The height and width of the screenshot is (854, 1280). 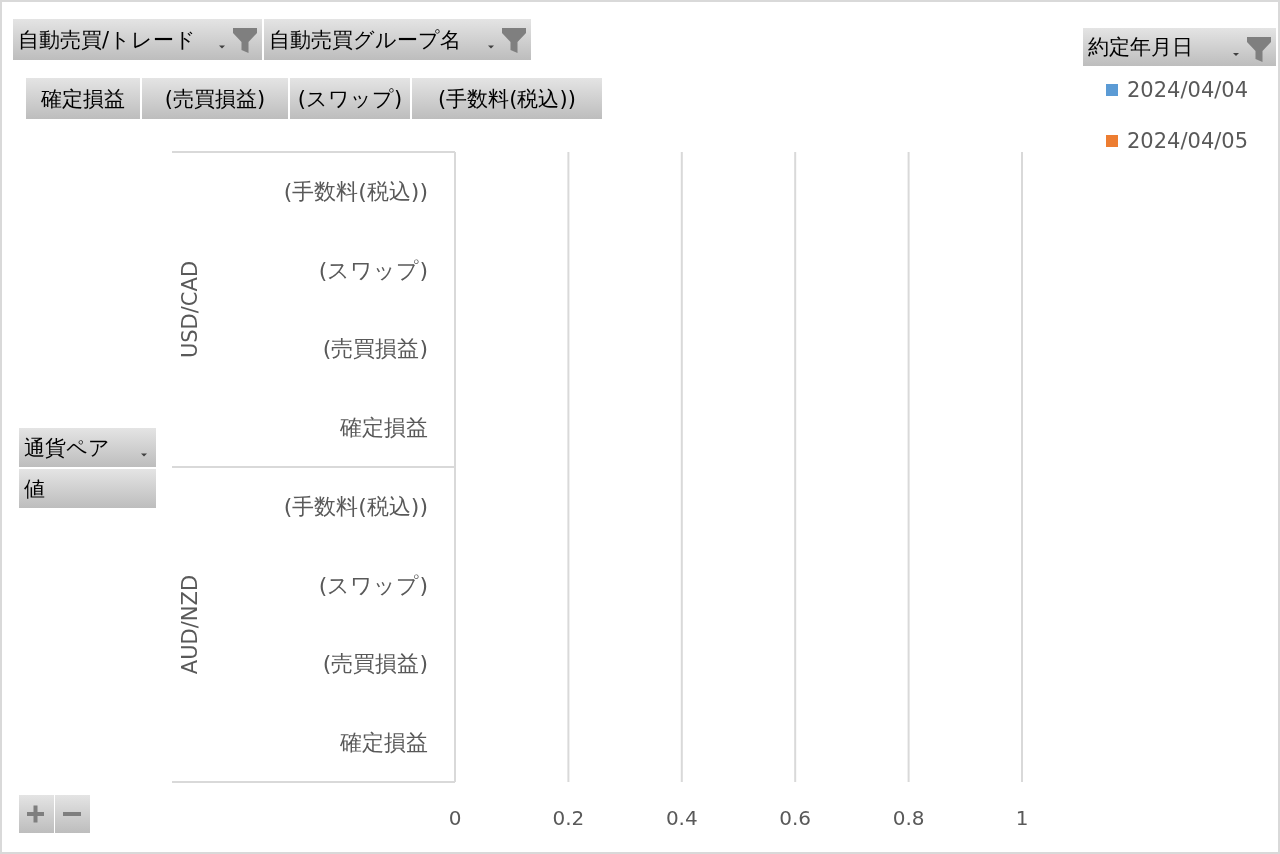 What do you see at coordinates (908, 818) in the screenshot?
I see `x-tick-label: 0.8` at bounding box center [908, 818].